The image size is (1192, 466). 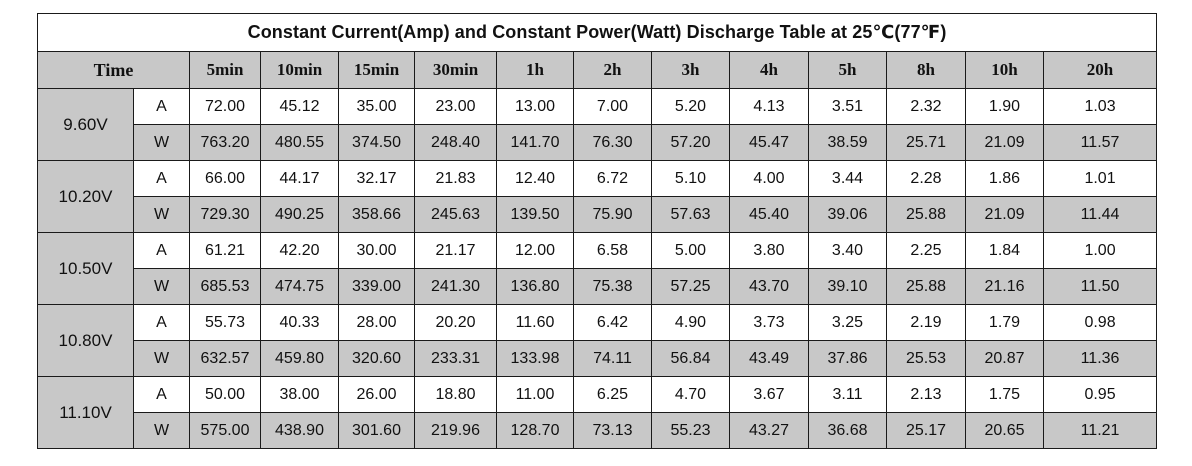 I want to click on column-header: 4h, so click(x=769, y=70).